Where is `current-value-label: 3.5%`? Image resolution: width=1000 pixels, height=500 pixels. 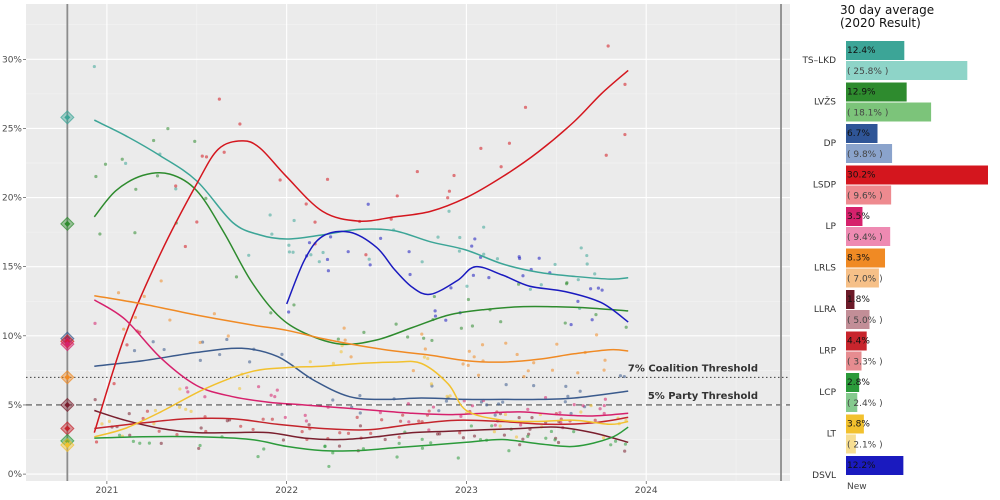 current-value-label: 3.5% is located at coordinates (858, 217).